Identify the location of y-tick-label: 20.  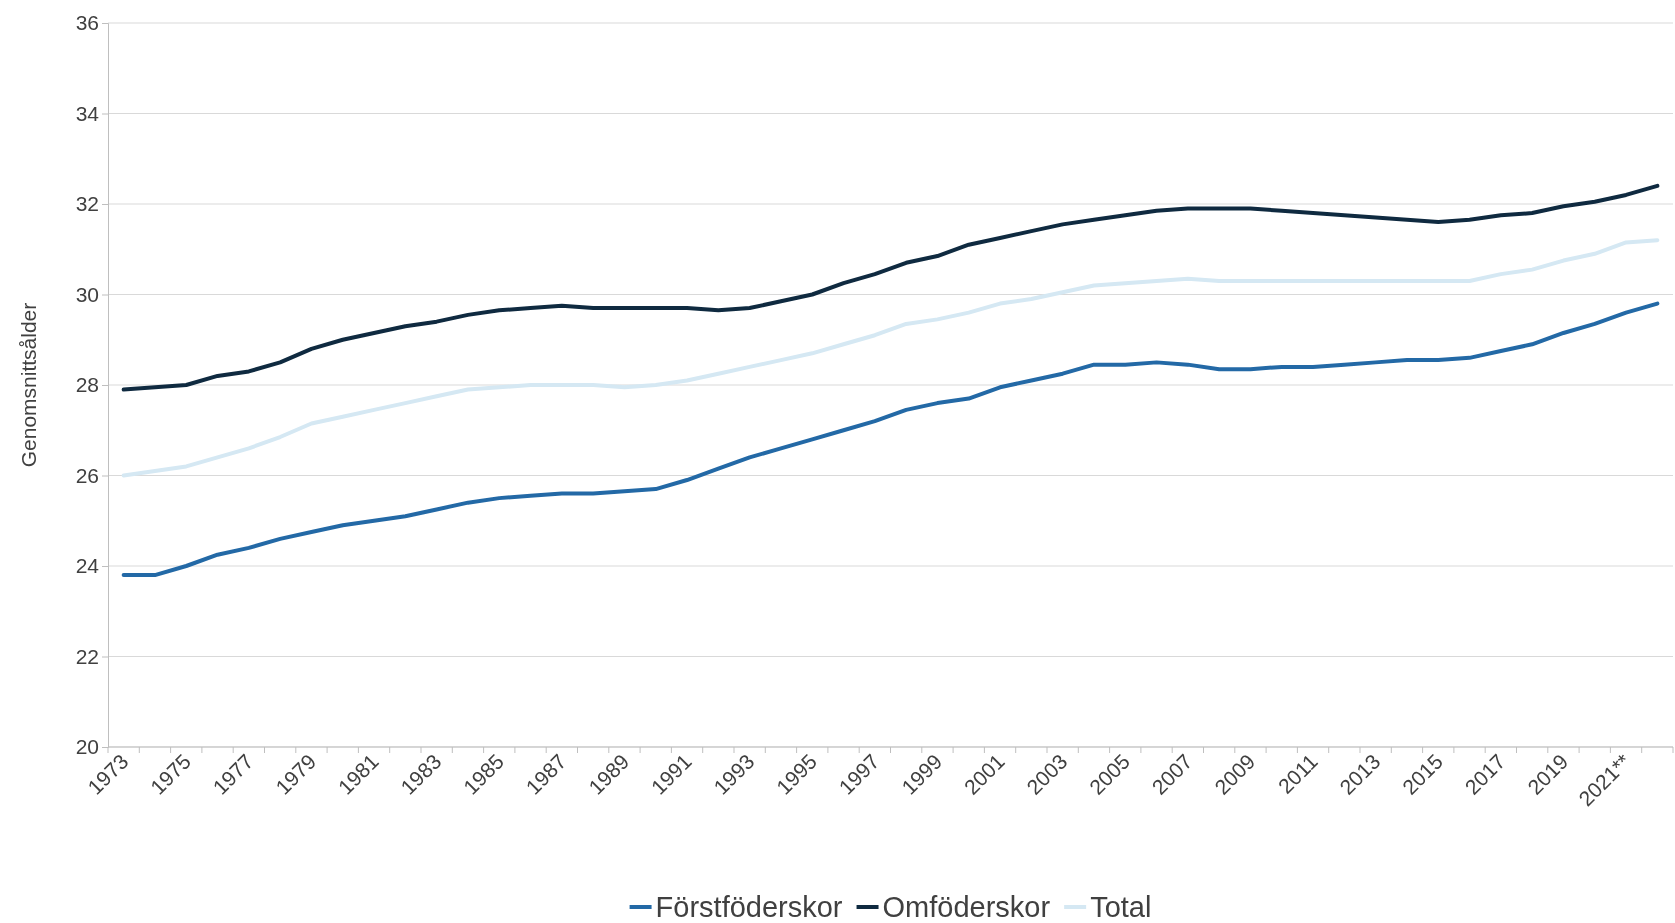
(87, 747).